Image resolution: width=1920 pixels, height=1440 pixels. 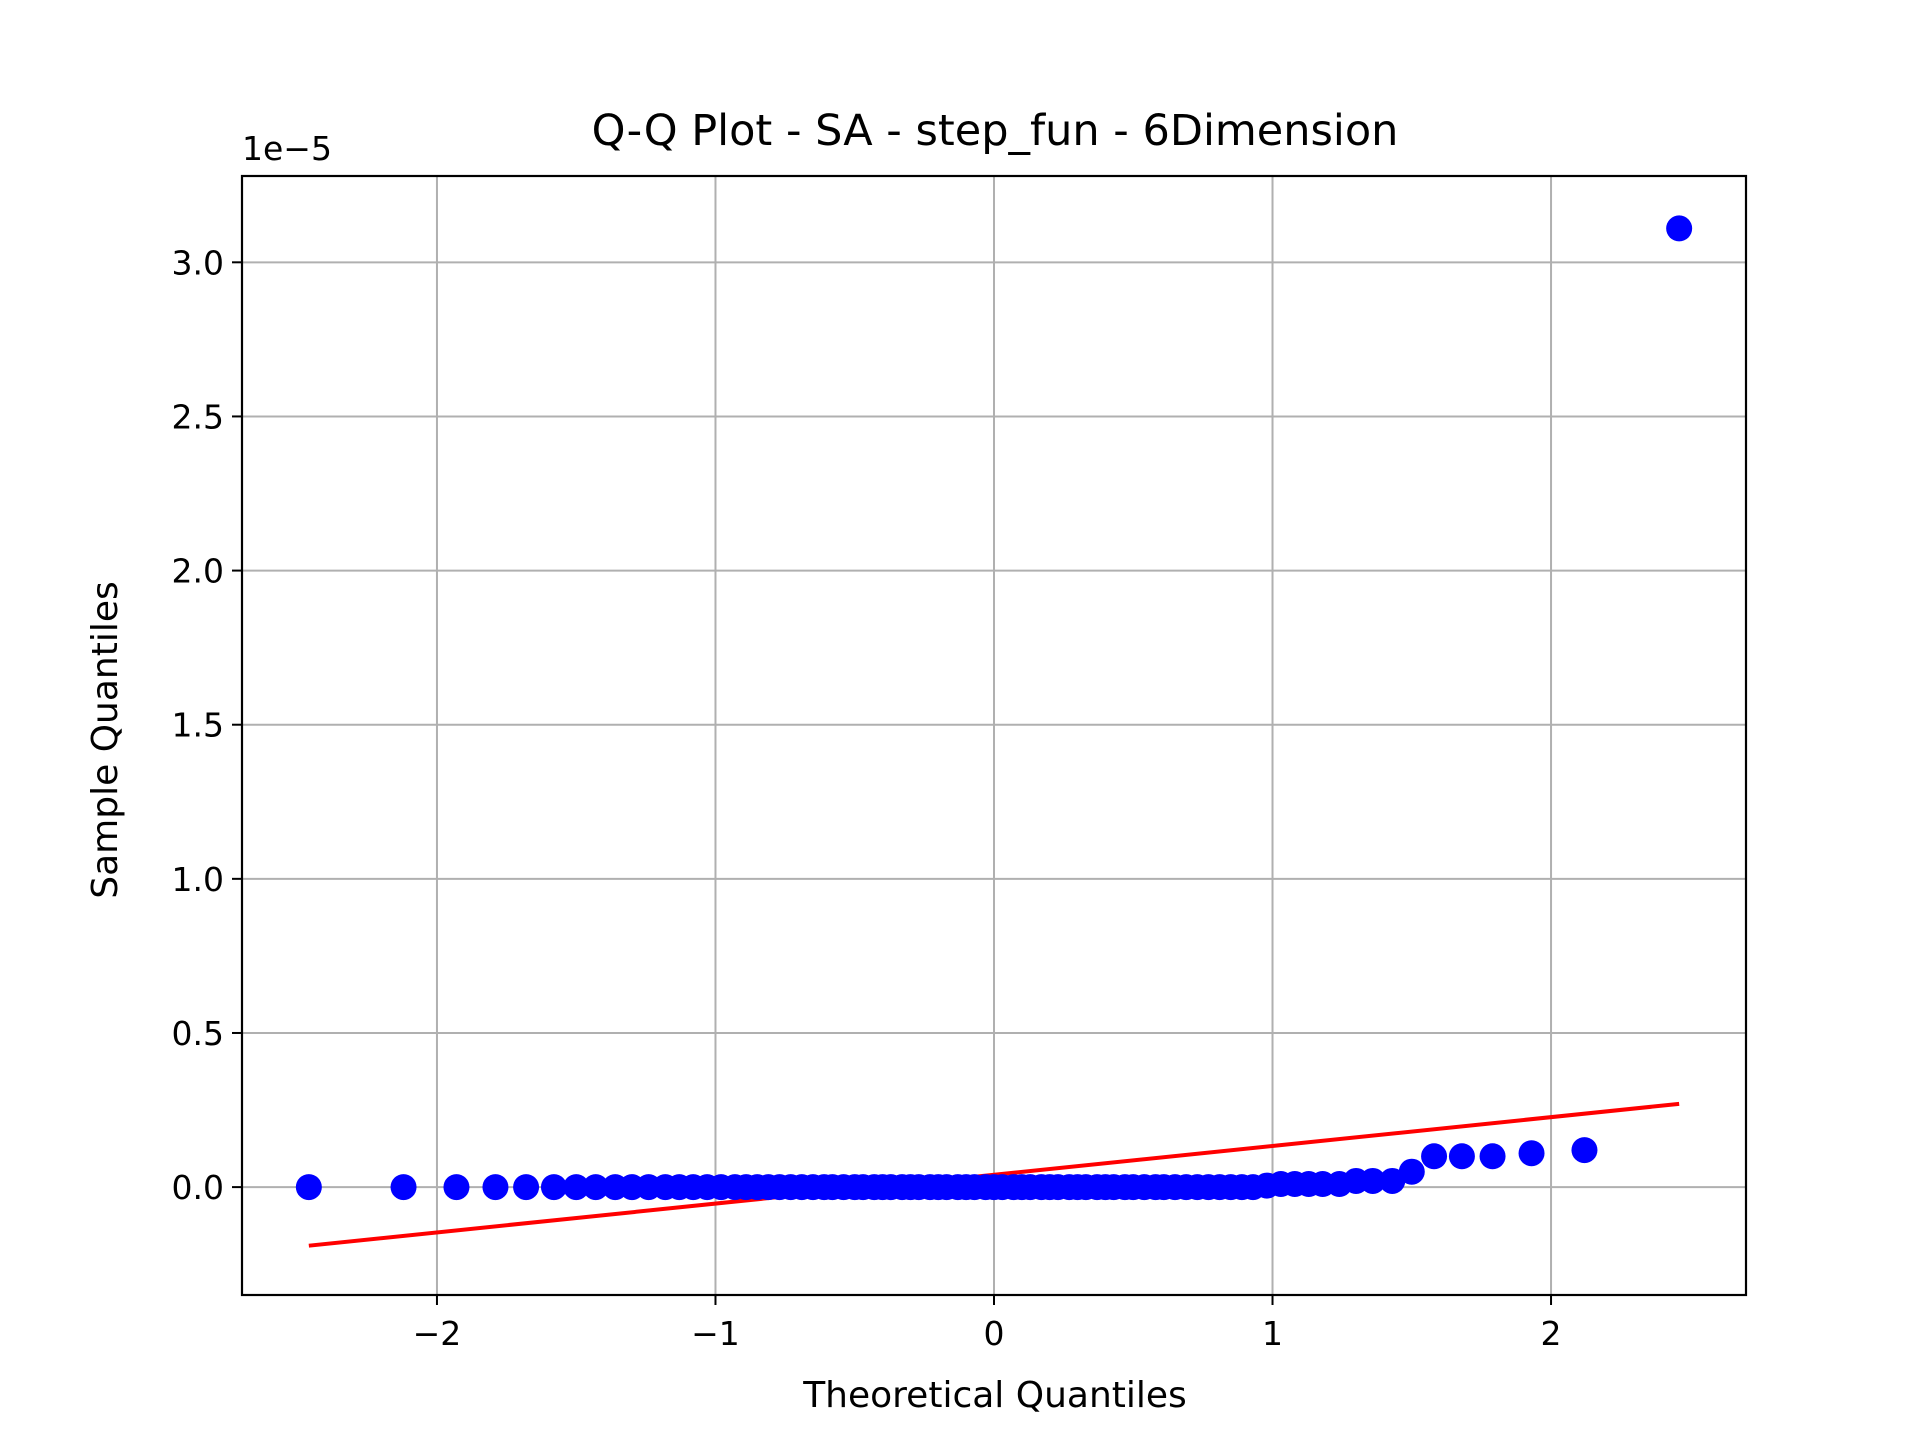 What do you see at coordinates (1272, 1333) in the screenshot?
I see `x-tick-label: 1` at bounding box center [1272, 1333].